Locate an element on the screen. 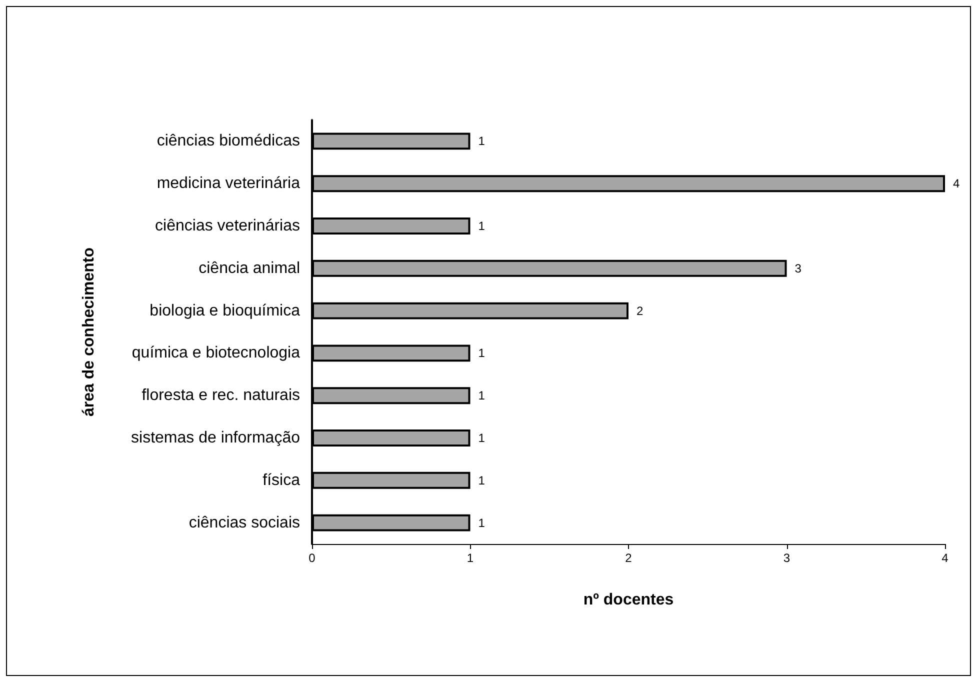 Image resolution: width=979 pixels, height=684 pixels. y-tick-label: floresta e rec. naturais is located at coordinates (221, 395).